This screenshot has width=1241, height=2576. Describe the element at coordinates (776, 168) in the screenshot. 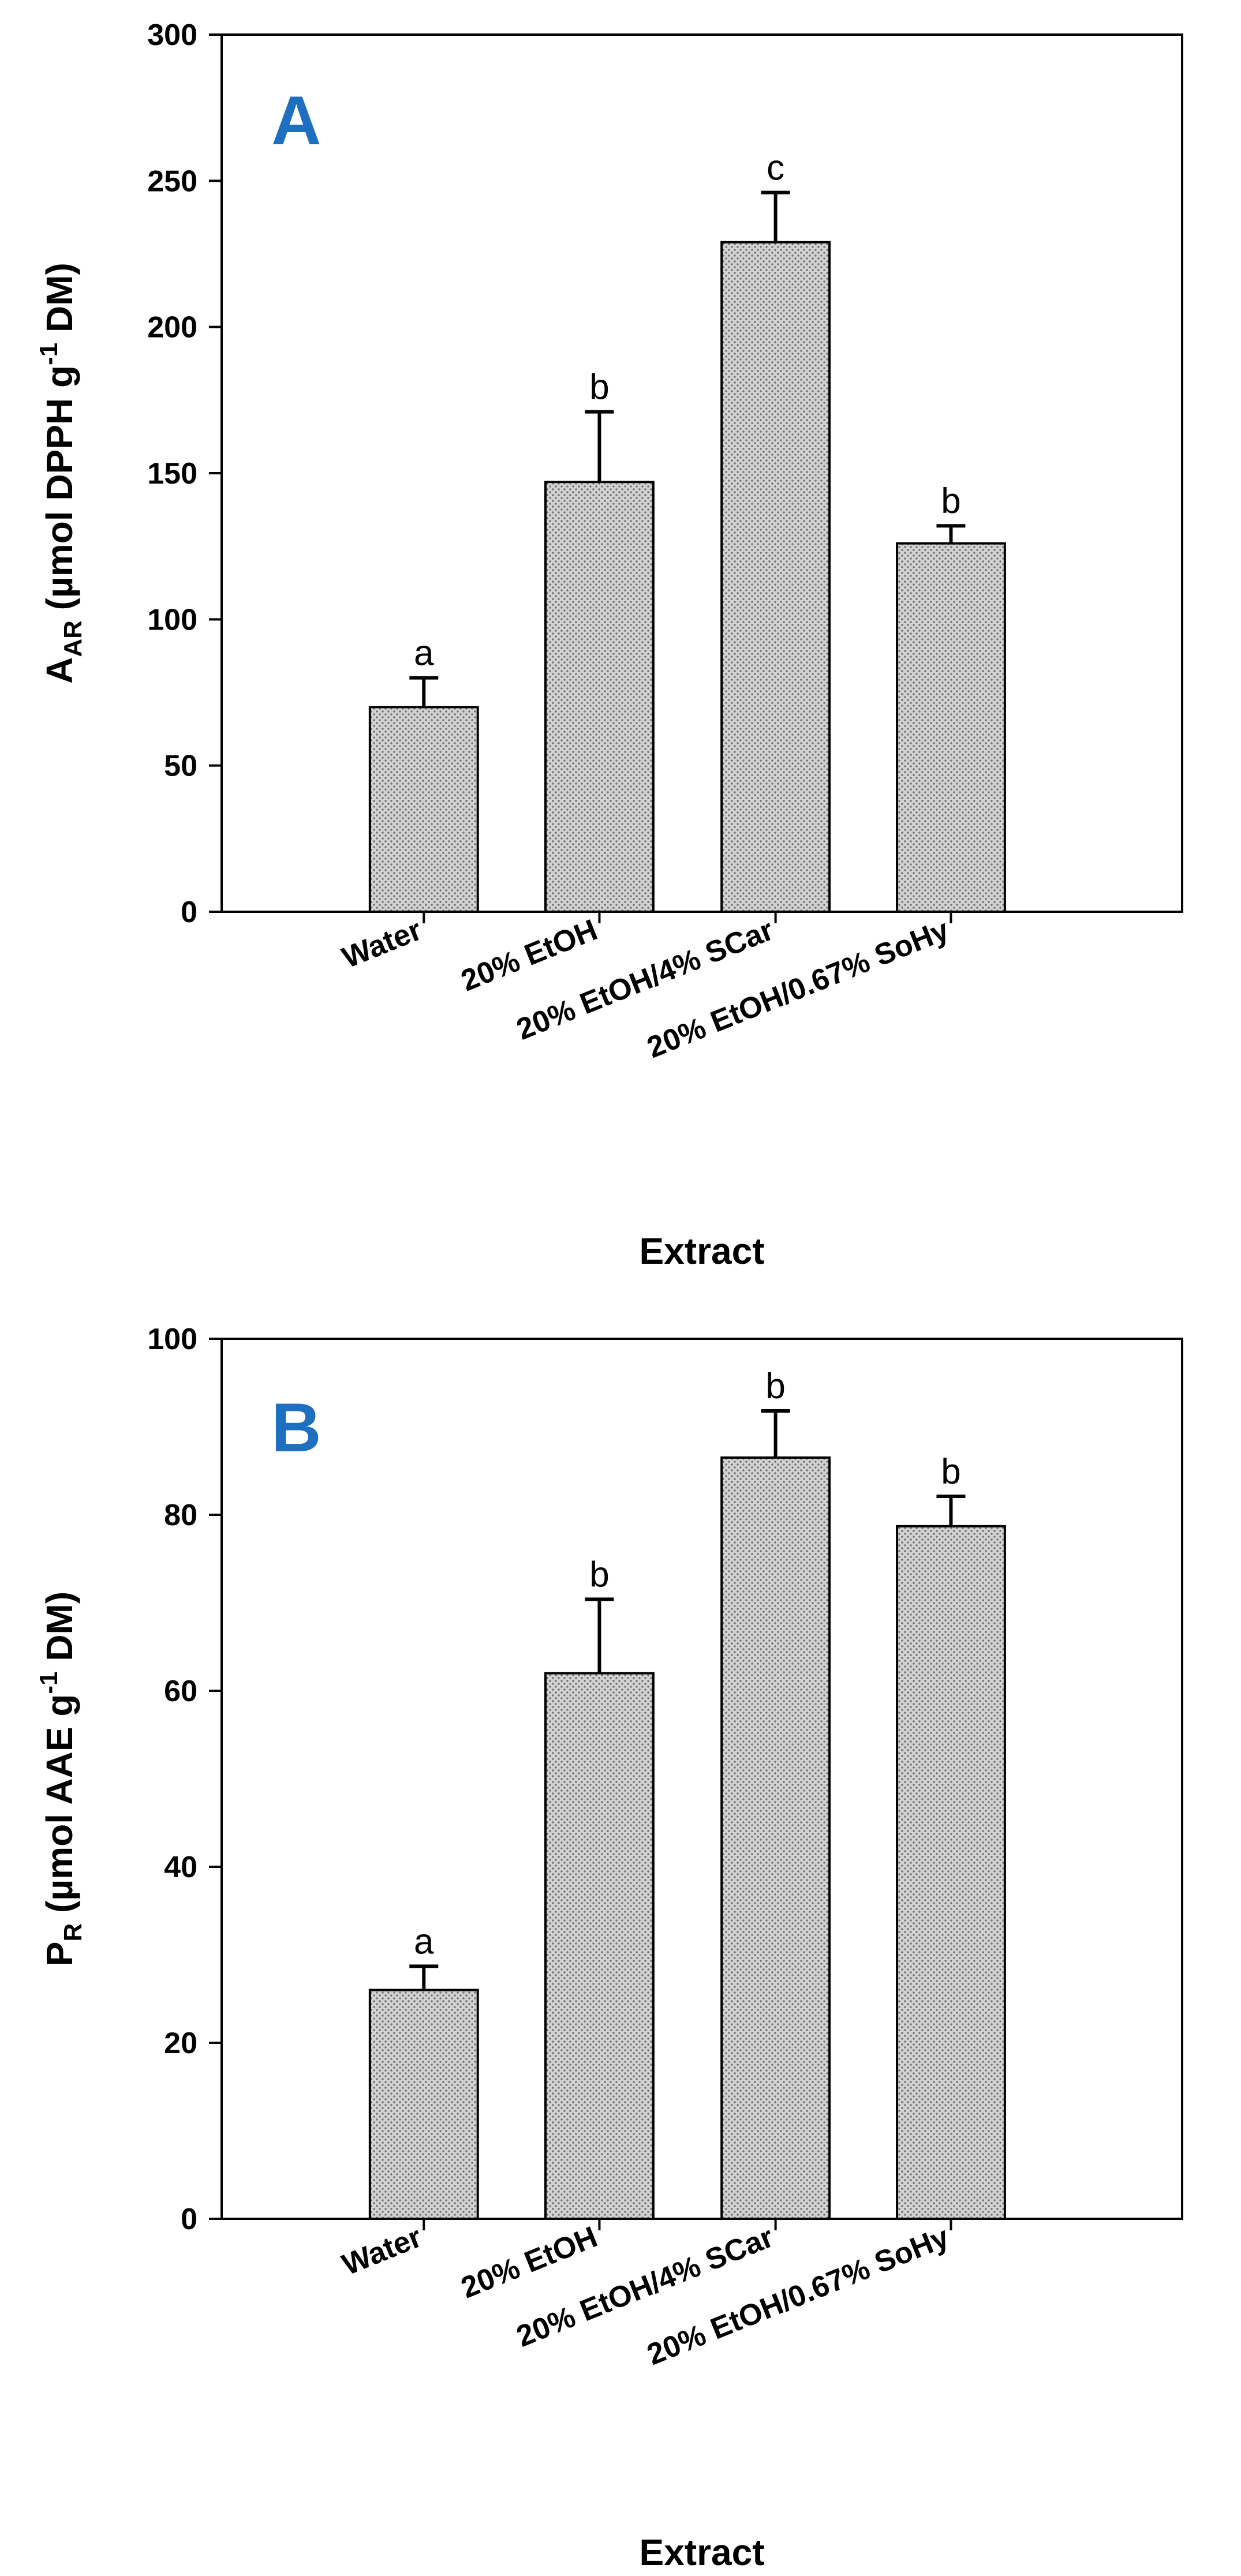

I see `significance-label: c` at that location.